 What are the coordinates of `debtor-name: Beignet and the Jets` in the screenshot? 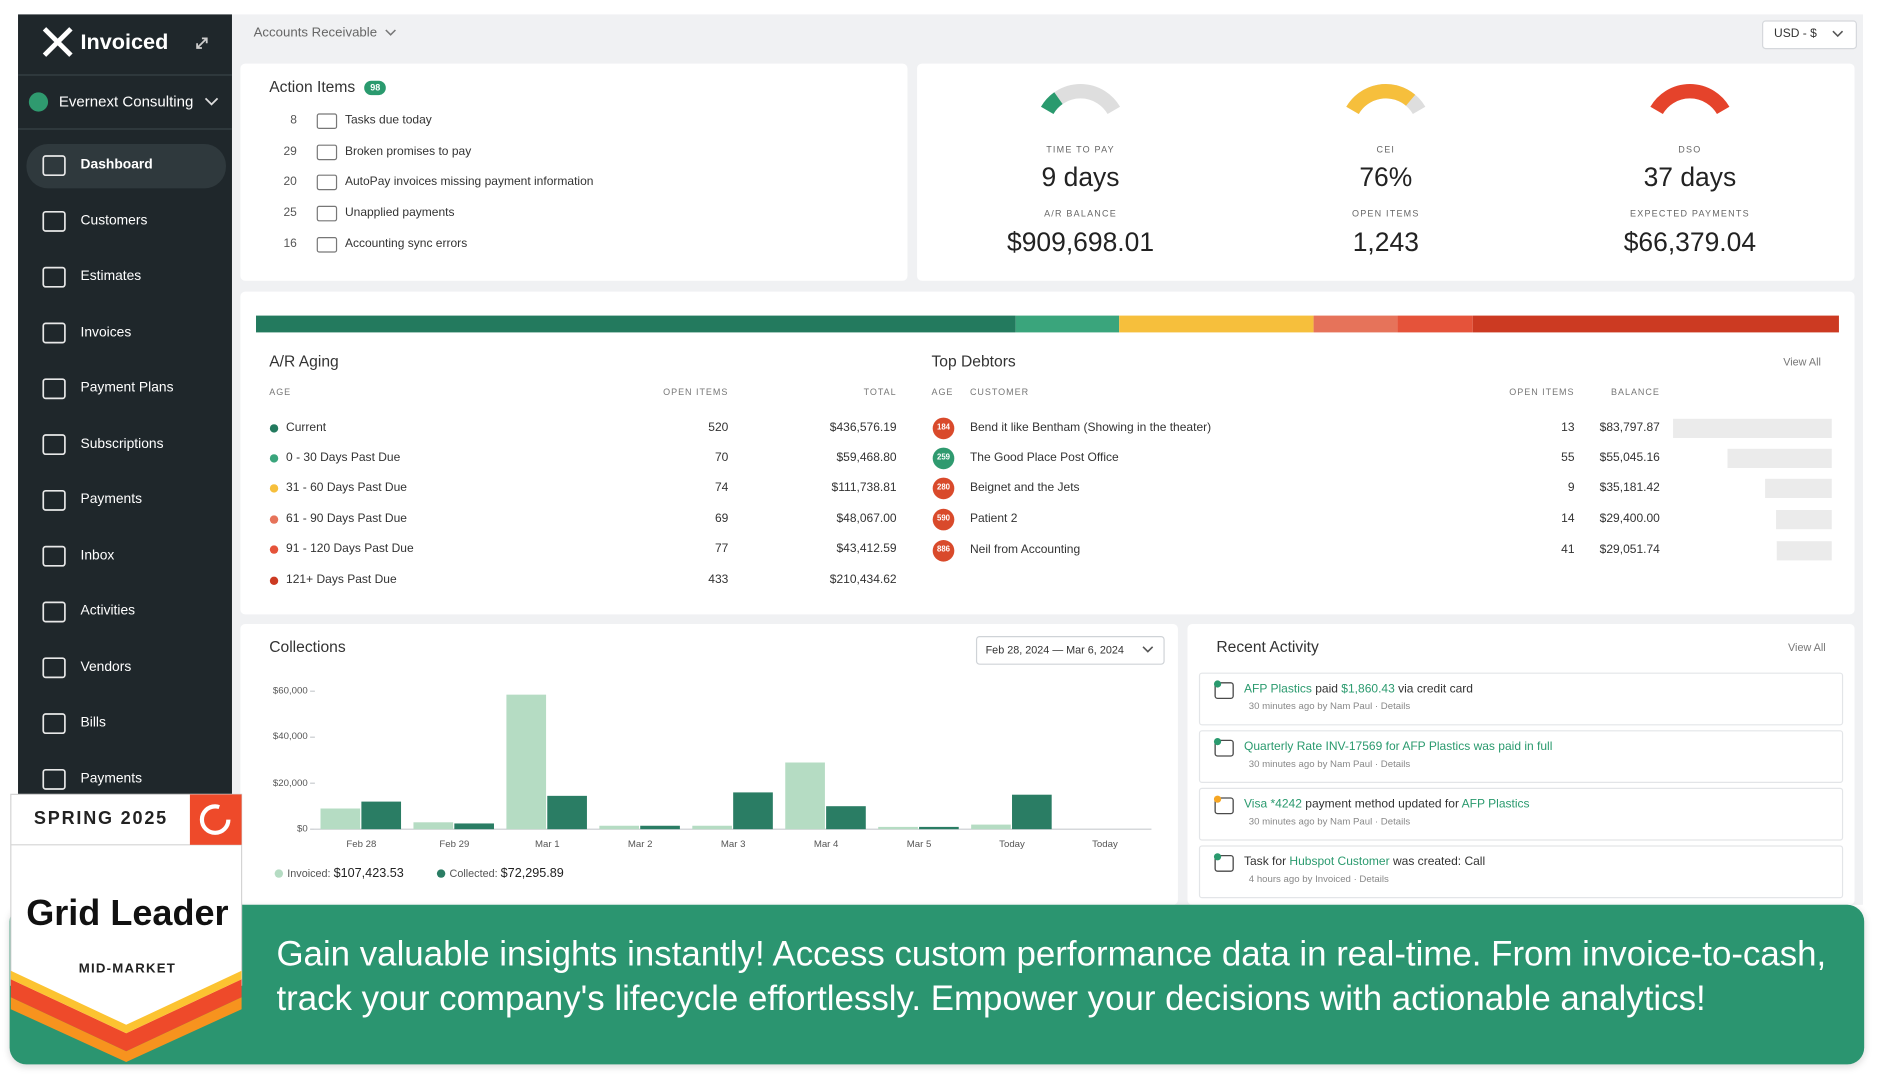 It's located at (1024, 488).